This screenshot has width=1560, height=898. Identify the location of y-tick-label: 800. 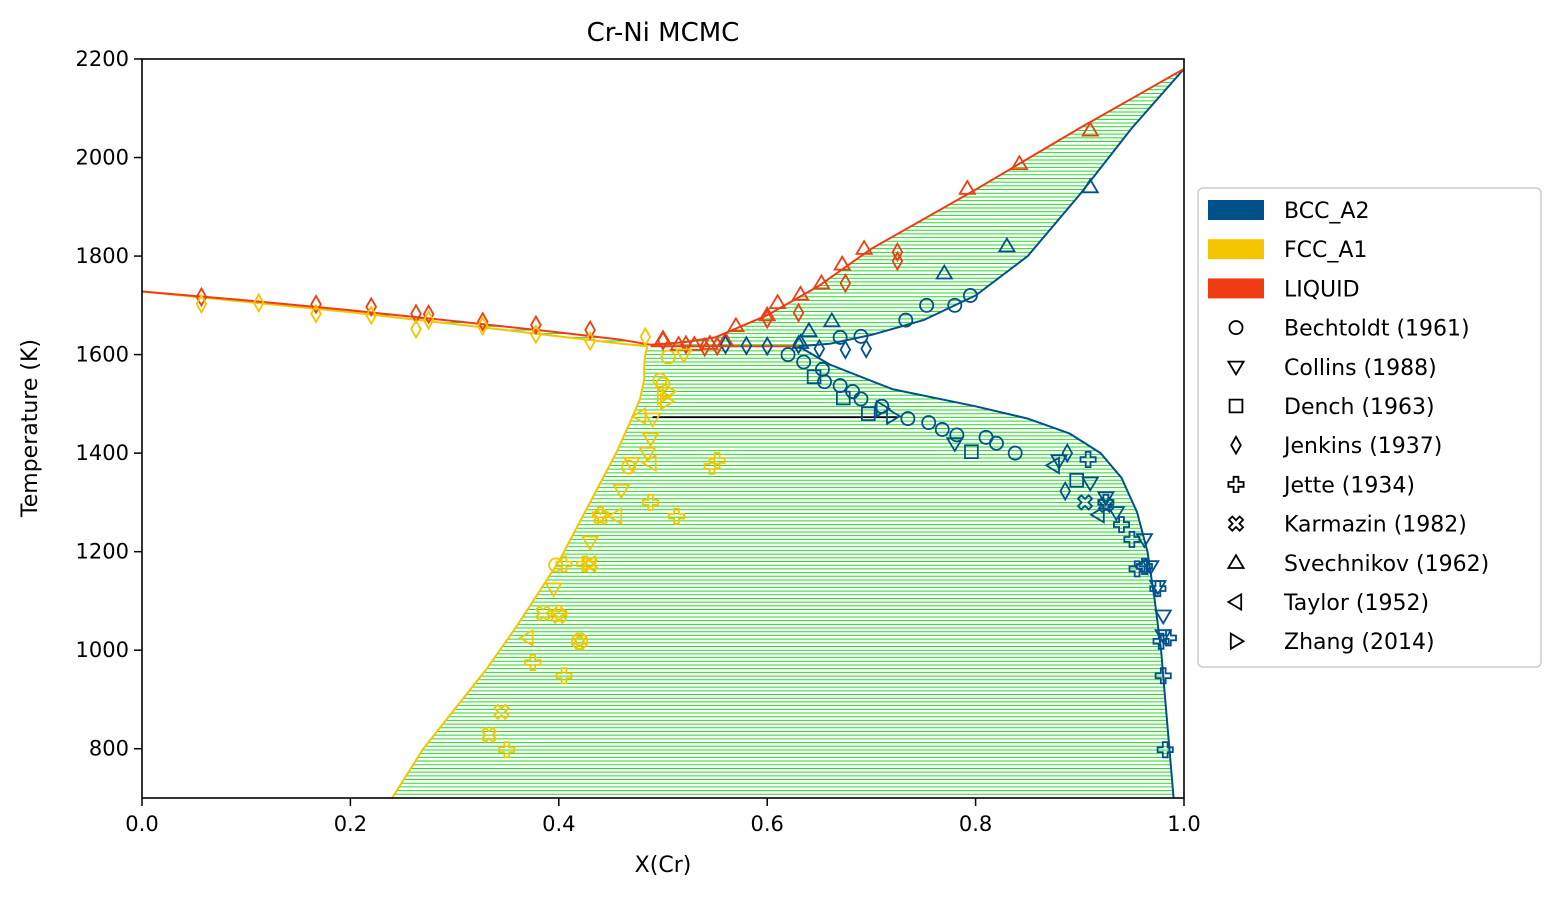
(109, 749).